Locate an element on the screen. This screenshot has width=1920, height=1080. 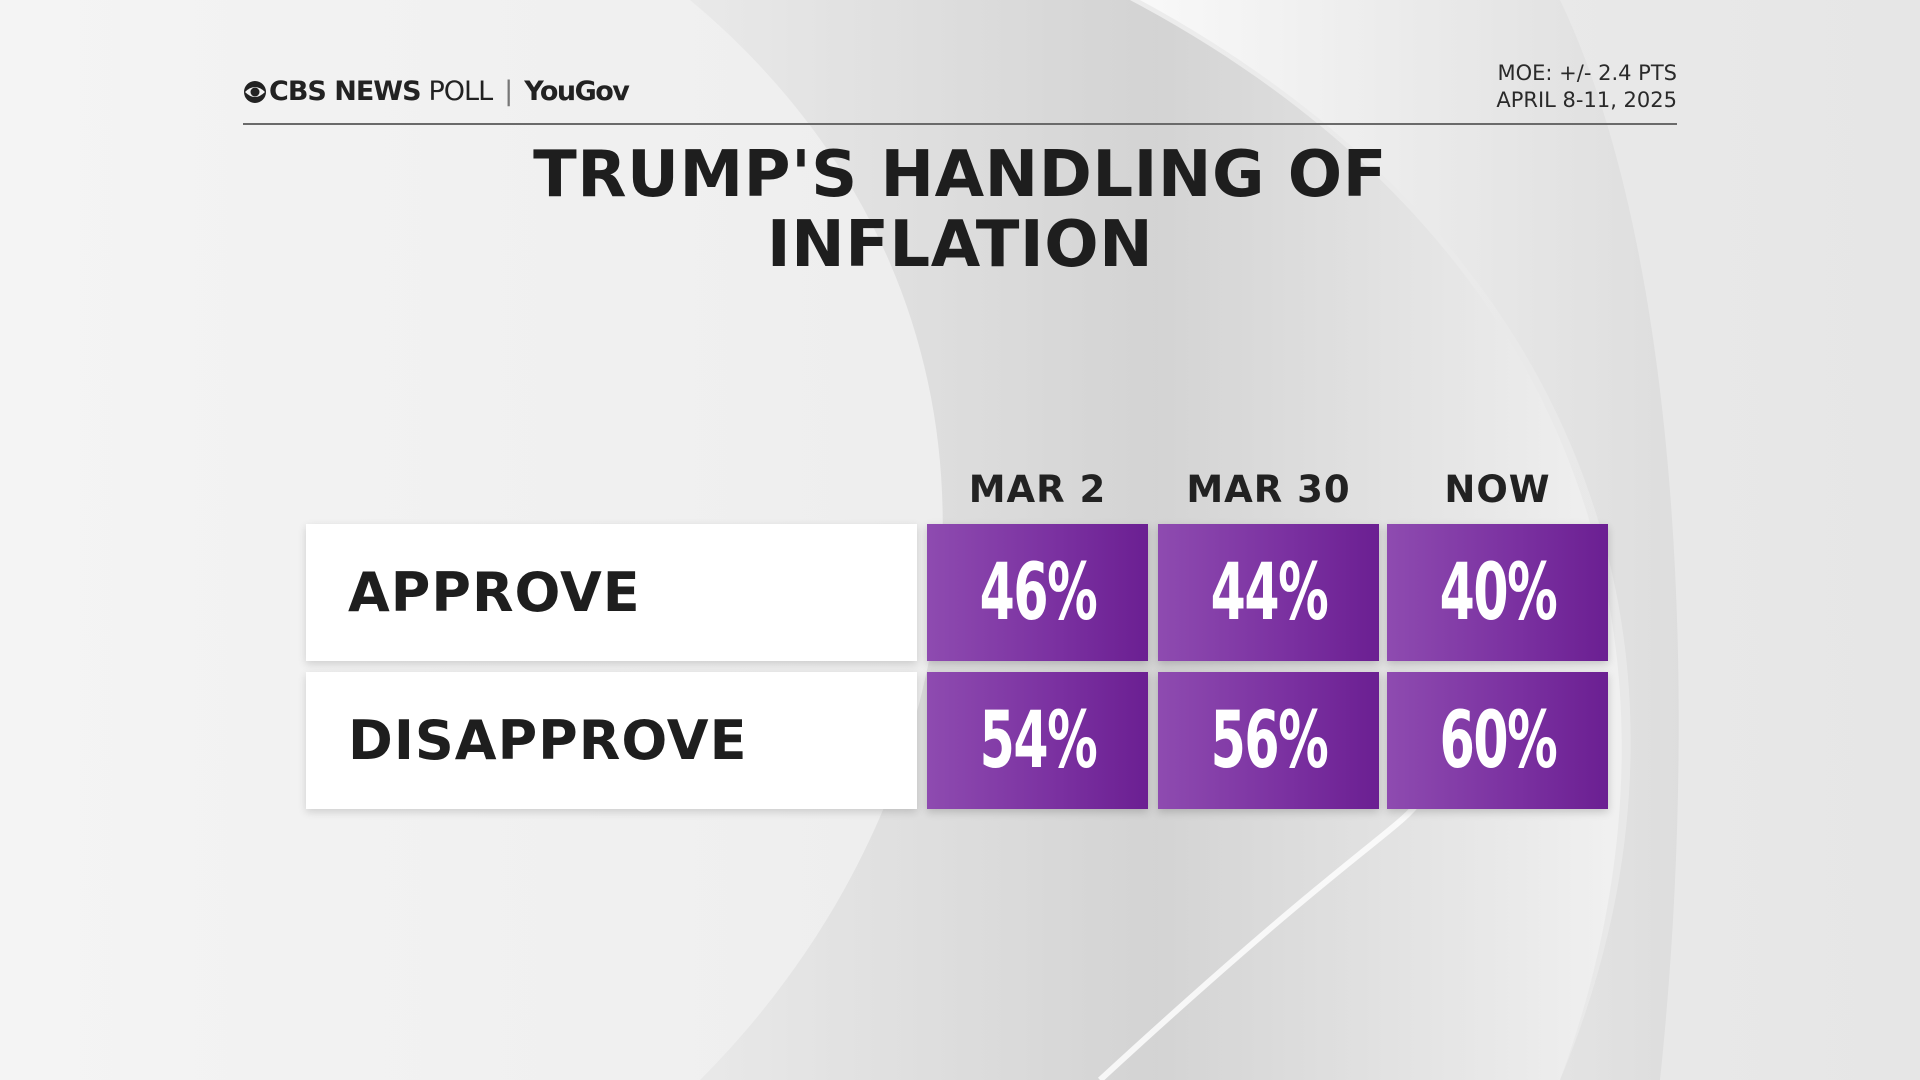
value: 60% is located at coordinates (1498, 740).